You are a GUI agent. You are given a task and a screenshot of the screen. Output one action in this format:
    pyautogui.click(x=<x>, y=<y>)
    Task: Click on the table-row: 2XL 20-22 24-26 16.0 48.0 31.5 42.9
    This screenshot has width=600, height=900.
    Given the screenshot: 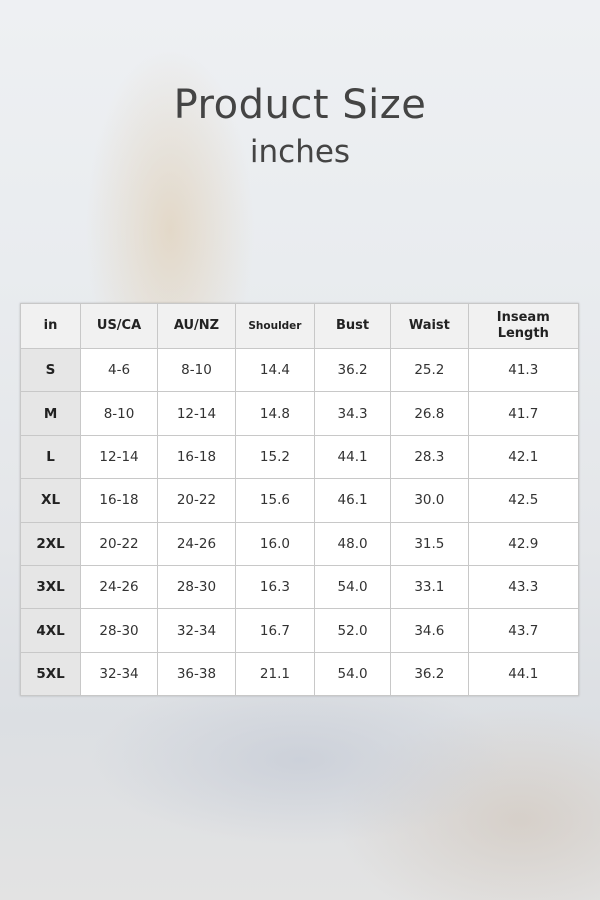 What is the action you would take?
    pyautogui.click(x=299, y=543)
    